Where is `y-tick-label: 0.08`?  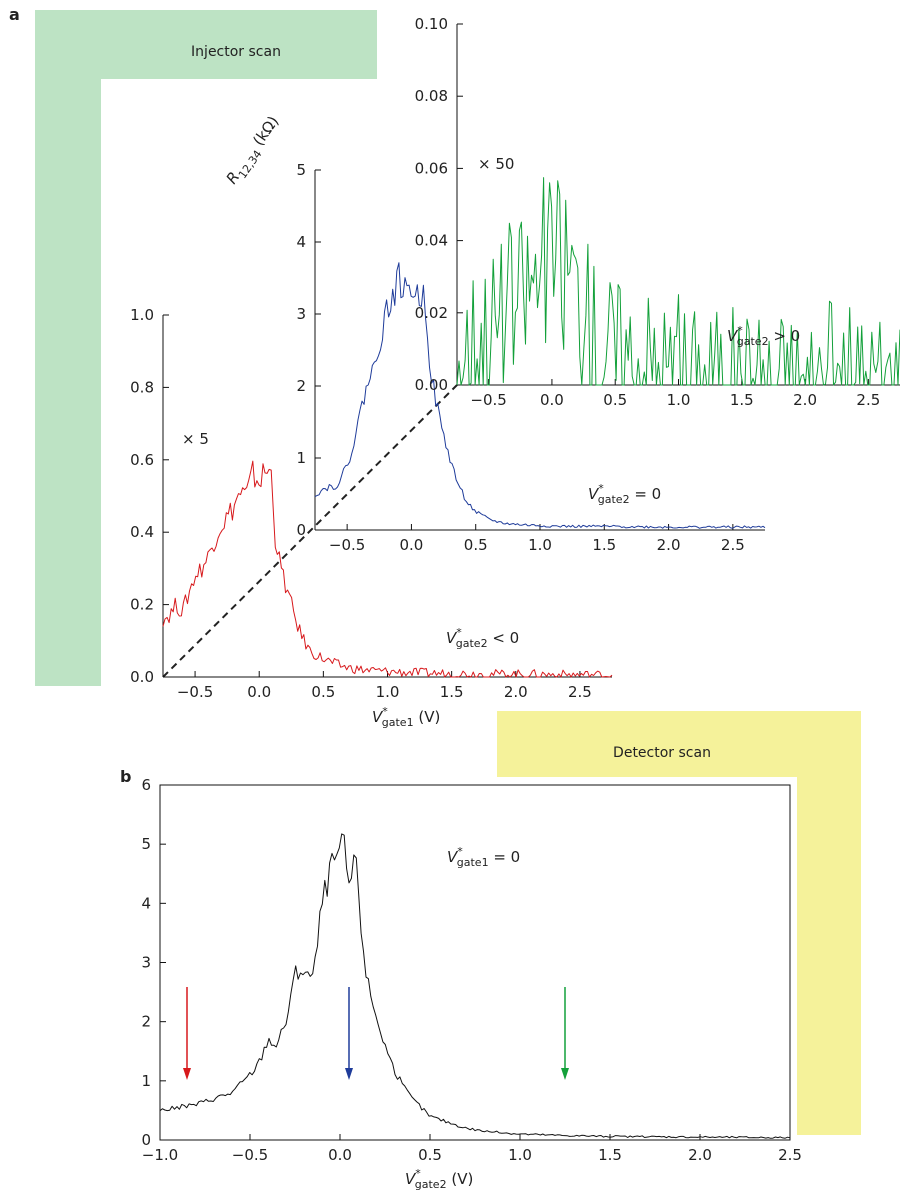 y-tick-label: 0.08 is located at coordinates (431, 96).